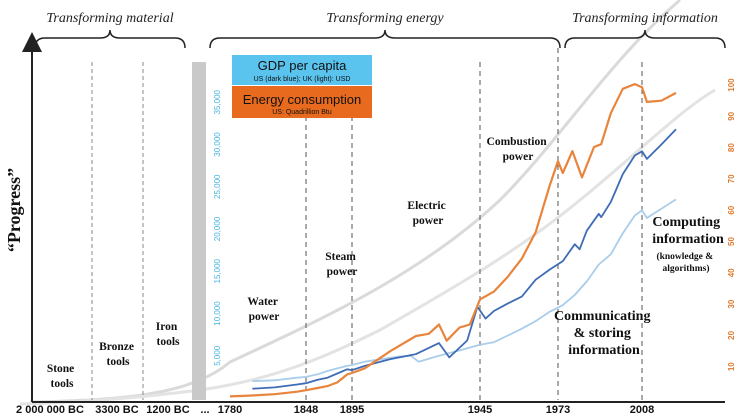  What do you see at coordinates (731, 115) in the screenshot?
I see `right-tick-90: 90` at bounding box center [731, 115].